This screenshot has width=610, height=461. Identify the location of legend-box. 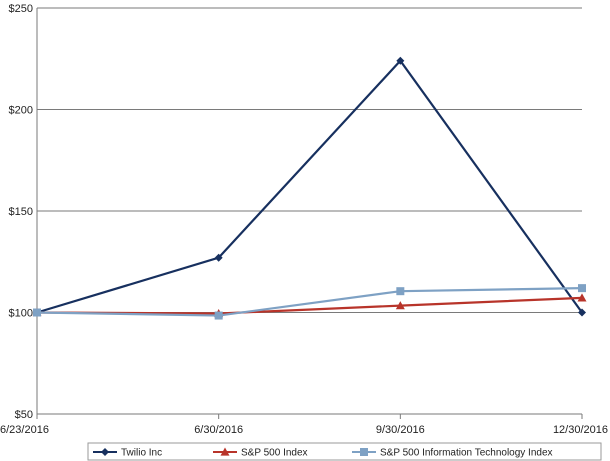
(344, 451).